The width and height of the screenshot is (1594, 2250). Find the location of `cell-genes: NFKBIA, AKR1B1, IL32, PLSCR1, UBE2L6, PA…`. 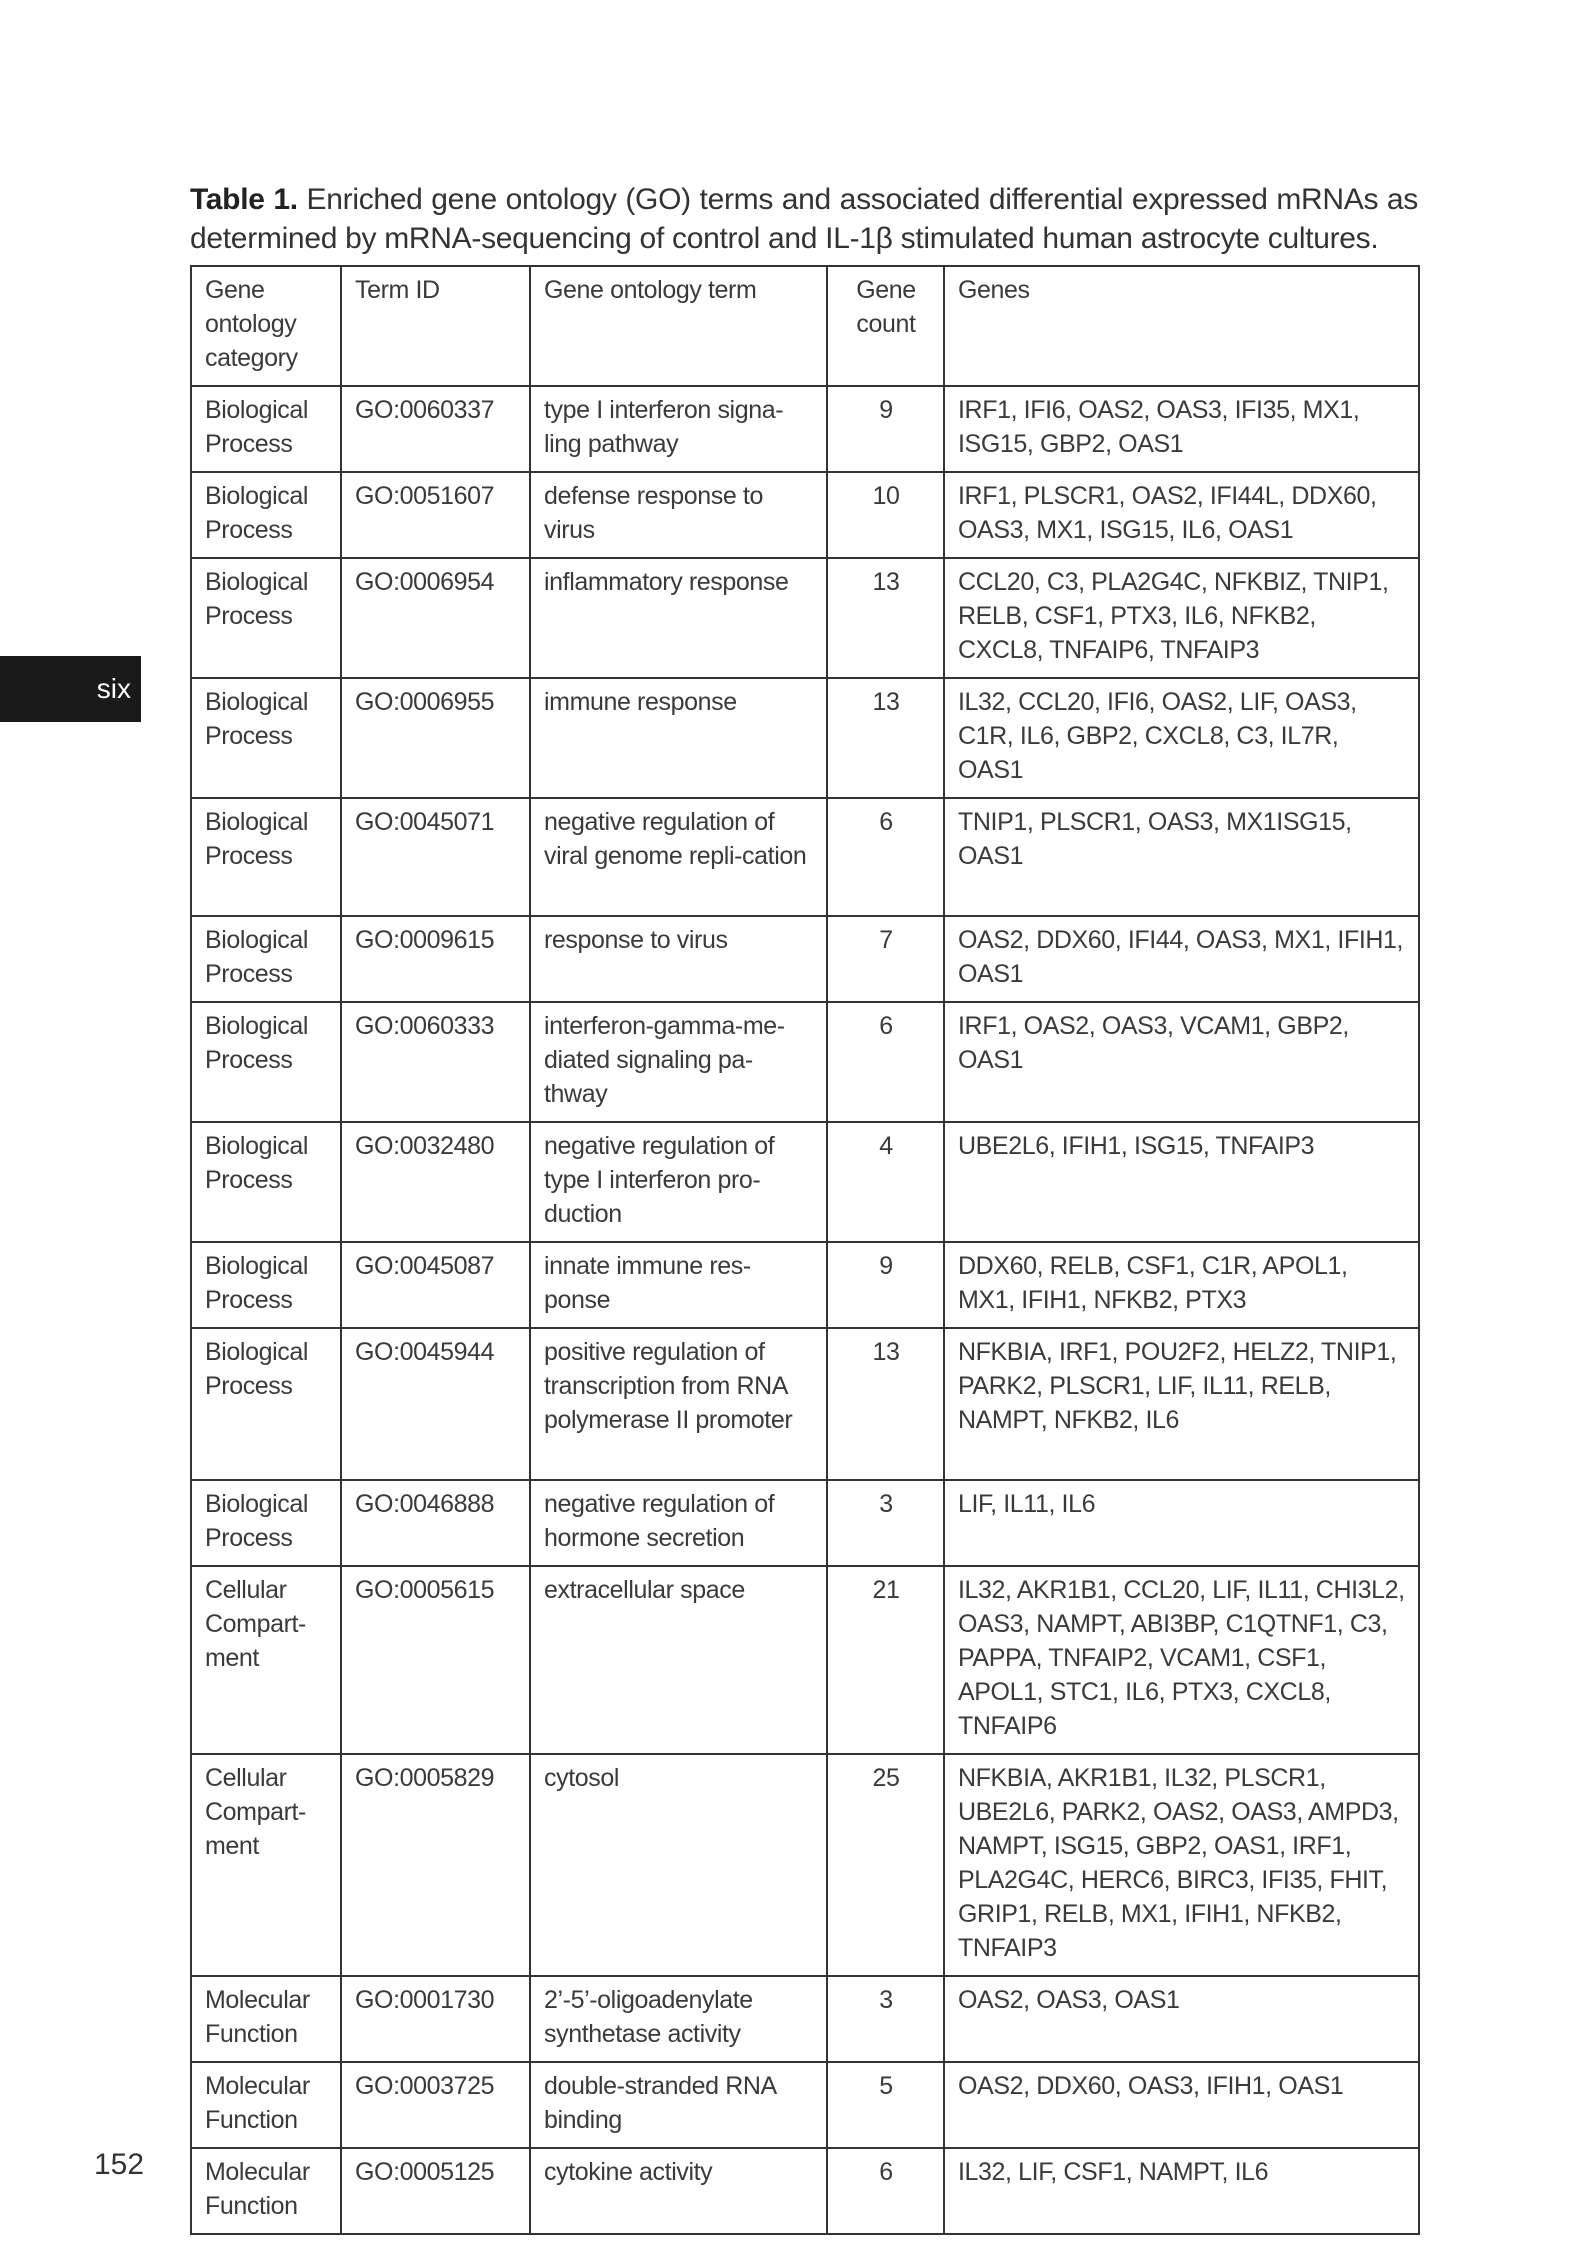

cell-genes: NFKBIA, AKR1B1, IL32, PLSCR1, UBE2L6, PA… is located at coordinates (1181, 1865).